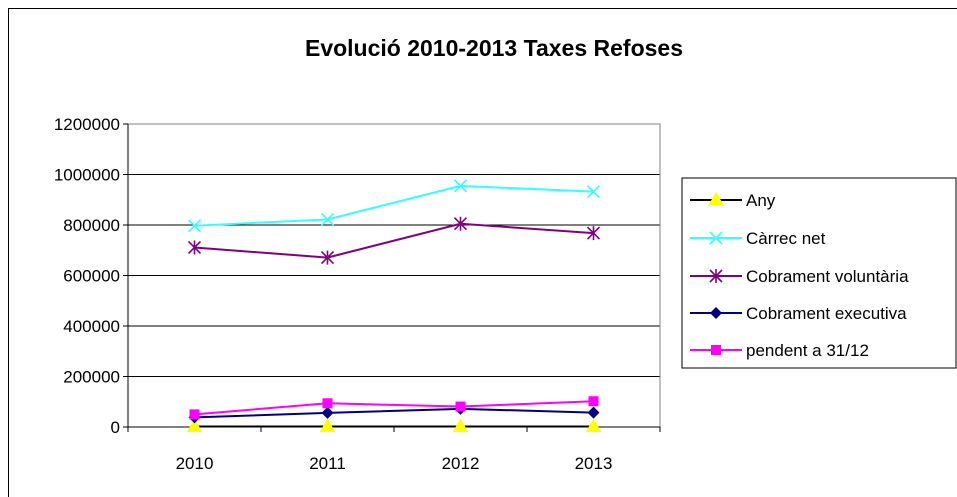 This screenshot has width=957, height=497. I want to click on legend-item: Cobrament executiva, so click(798, 313).